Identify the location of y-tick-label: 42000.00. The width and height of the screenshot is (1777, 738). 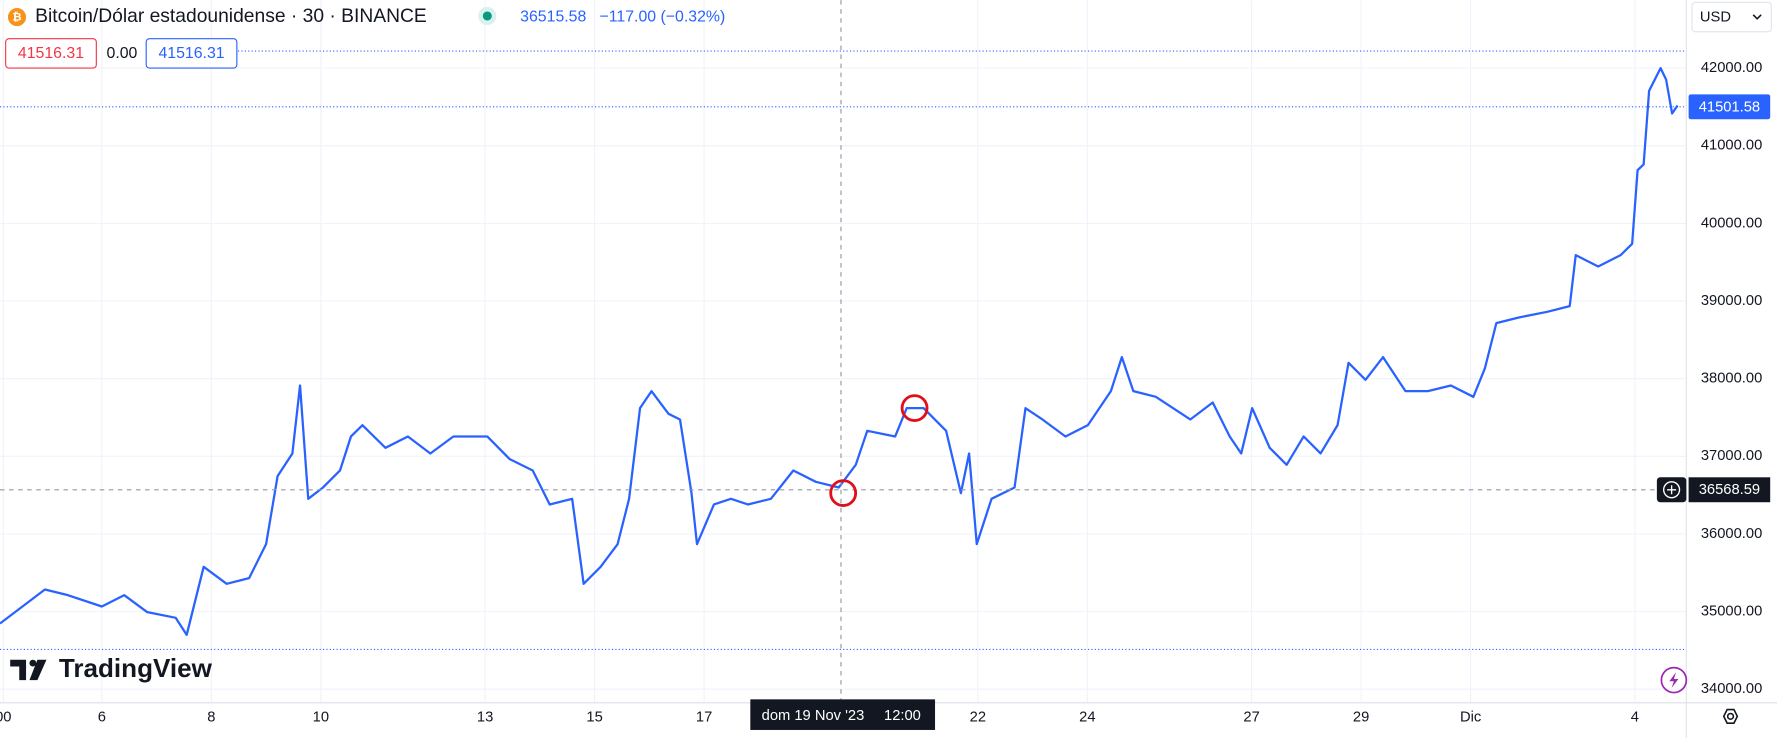
(1731, 68).